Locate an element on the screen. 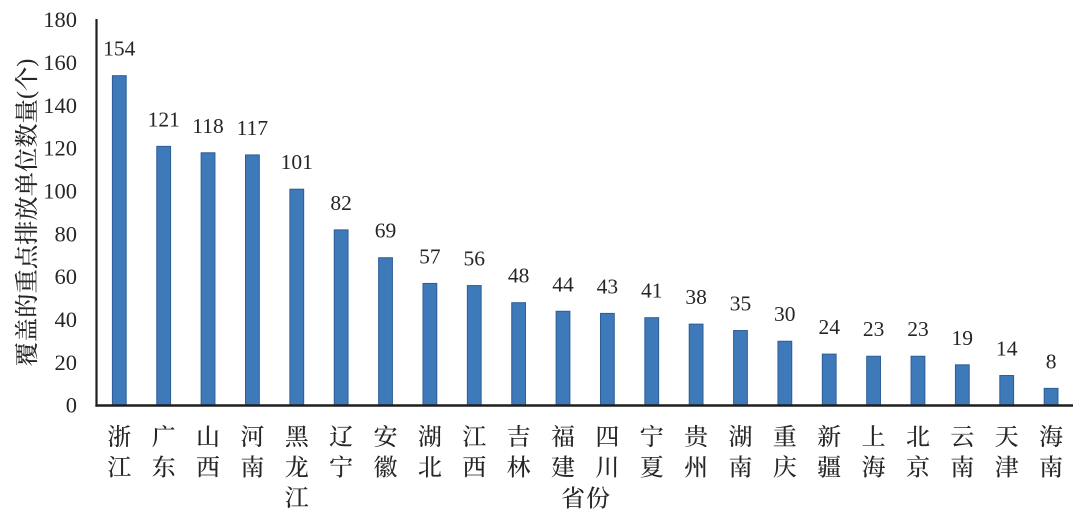  svg-text: 154 is located at coordinates (119, 49).